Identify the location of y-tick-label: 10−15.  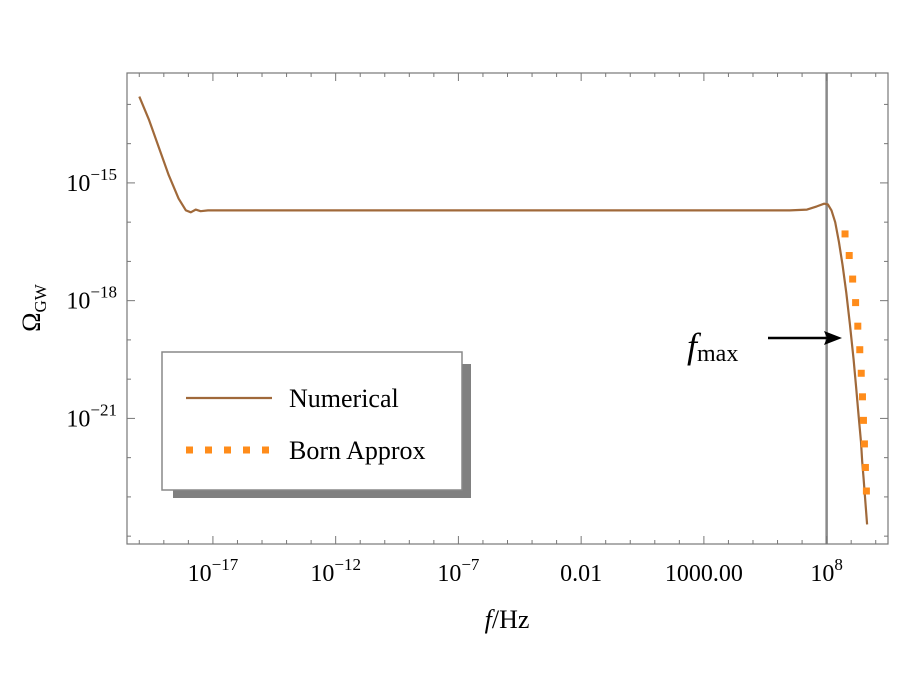
(91, 181).